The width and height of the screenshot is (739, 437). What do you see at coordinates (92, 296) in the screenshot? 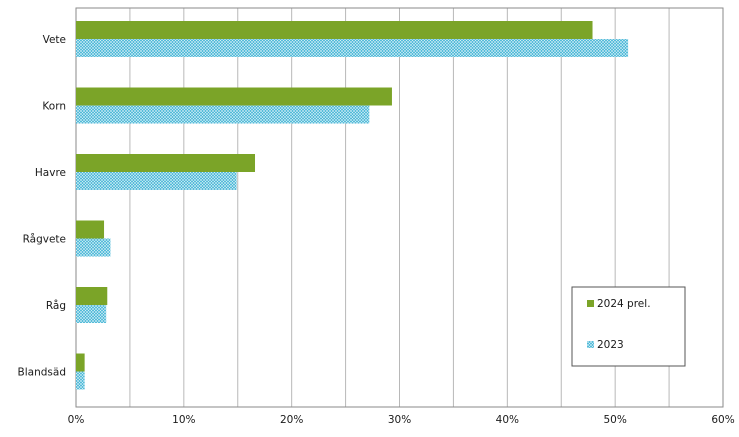
I see `bar-2024-råg` at bounding box center [92, 296].